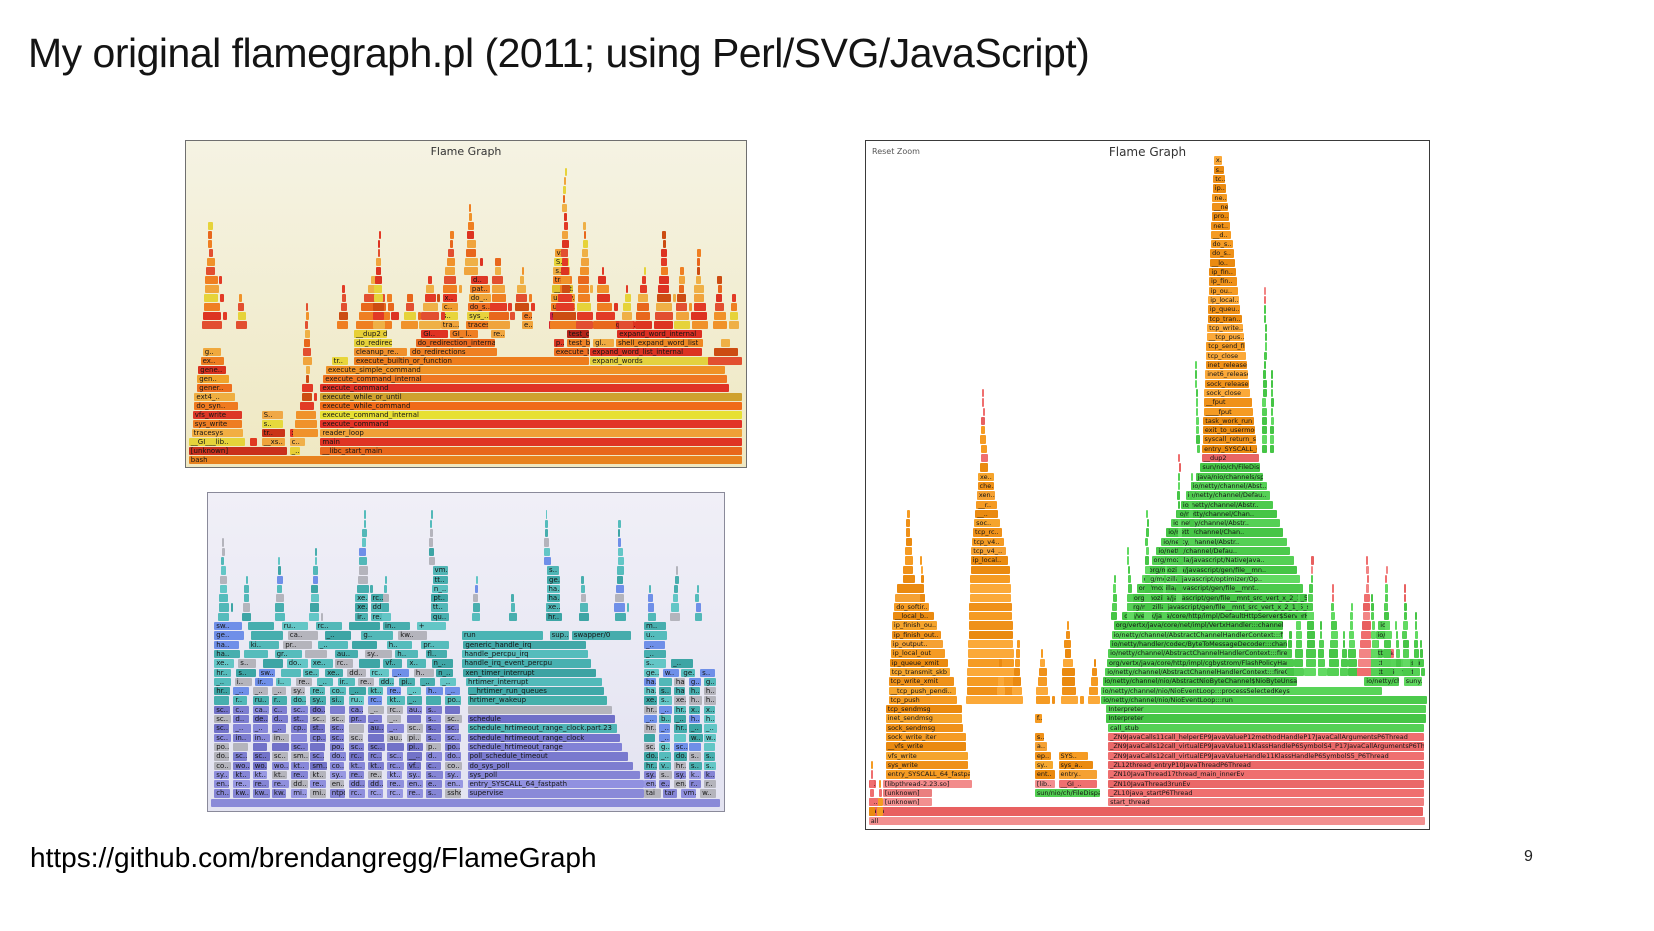 This screenshot has width=1654, height=931. Describe the element at coordinates (1045, 774) in the screenshot. I see `flame-frame: ent..` at that location.